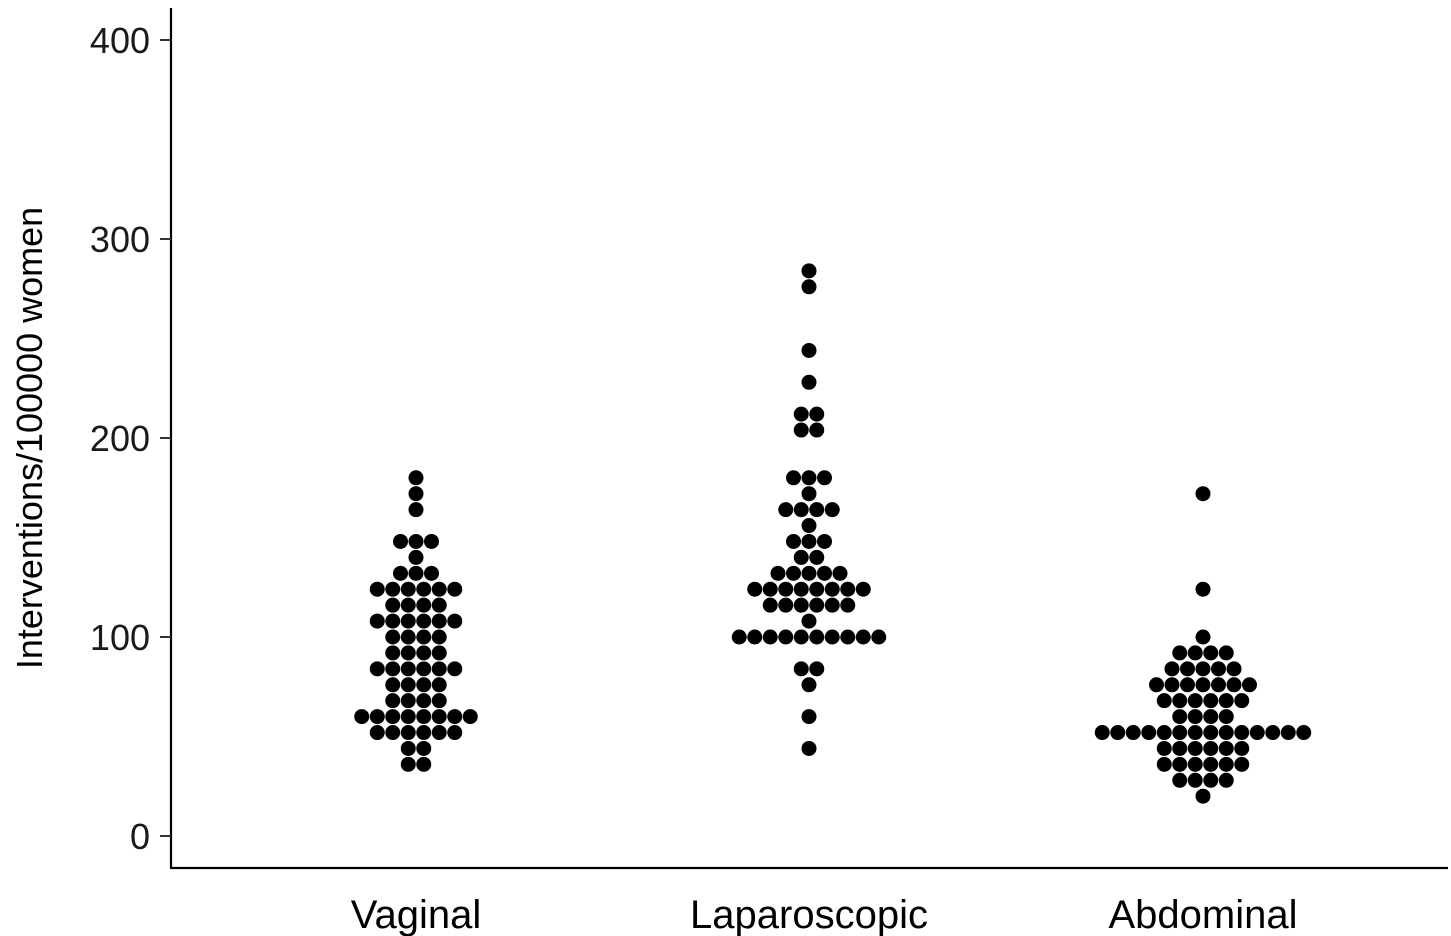  Describe the element at coordinates (416, 914) in the screenshot. I see `x-category-label: Vaginal` at that location.